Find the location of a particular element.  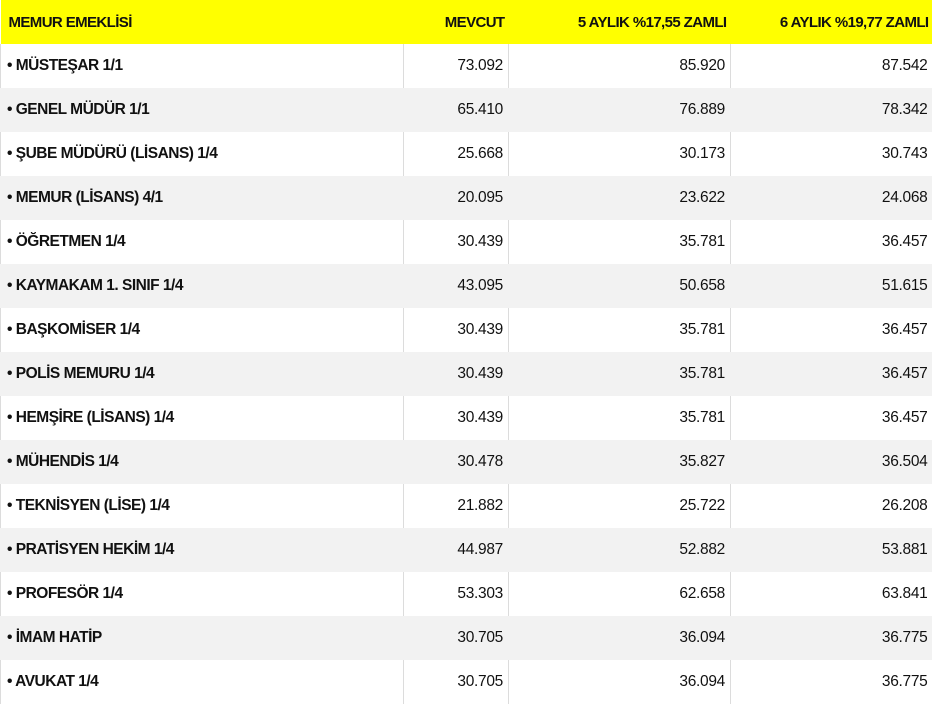

position-label: ÖĞRETMEN 1/4 is located at coordinates (70, 241).